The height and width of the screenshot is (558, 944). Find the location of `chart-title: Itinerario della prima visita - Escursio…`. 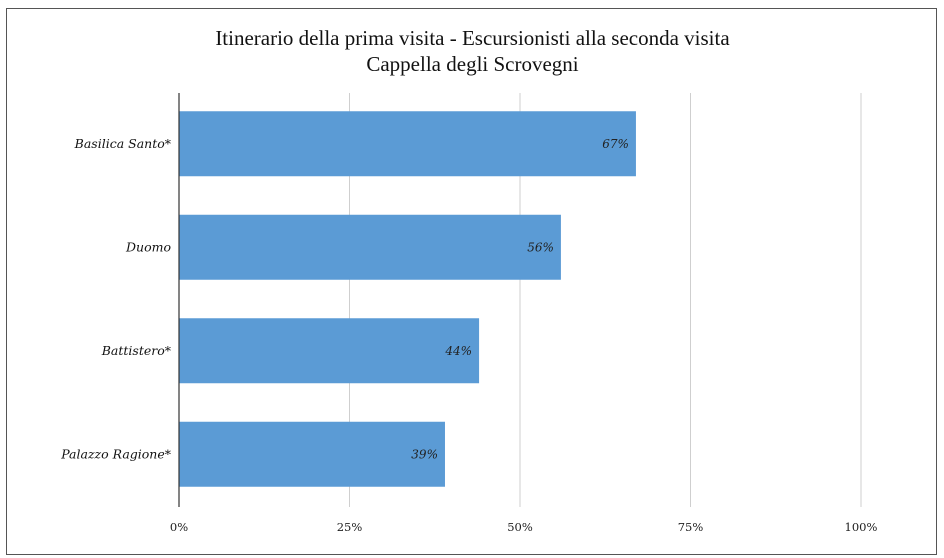

chart-title: Itinerario della prima visita - Escursio… is located at coordinates (472, 38).